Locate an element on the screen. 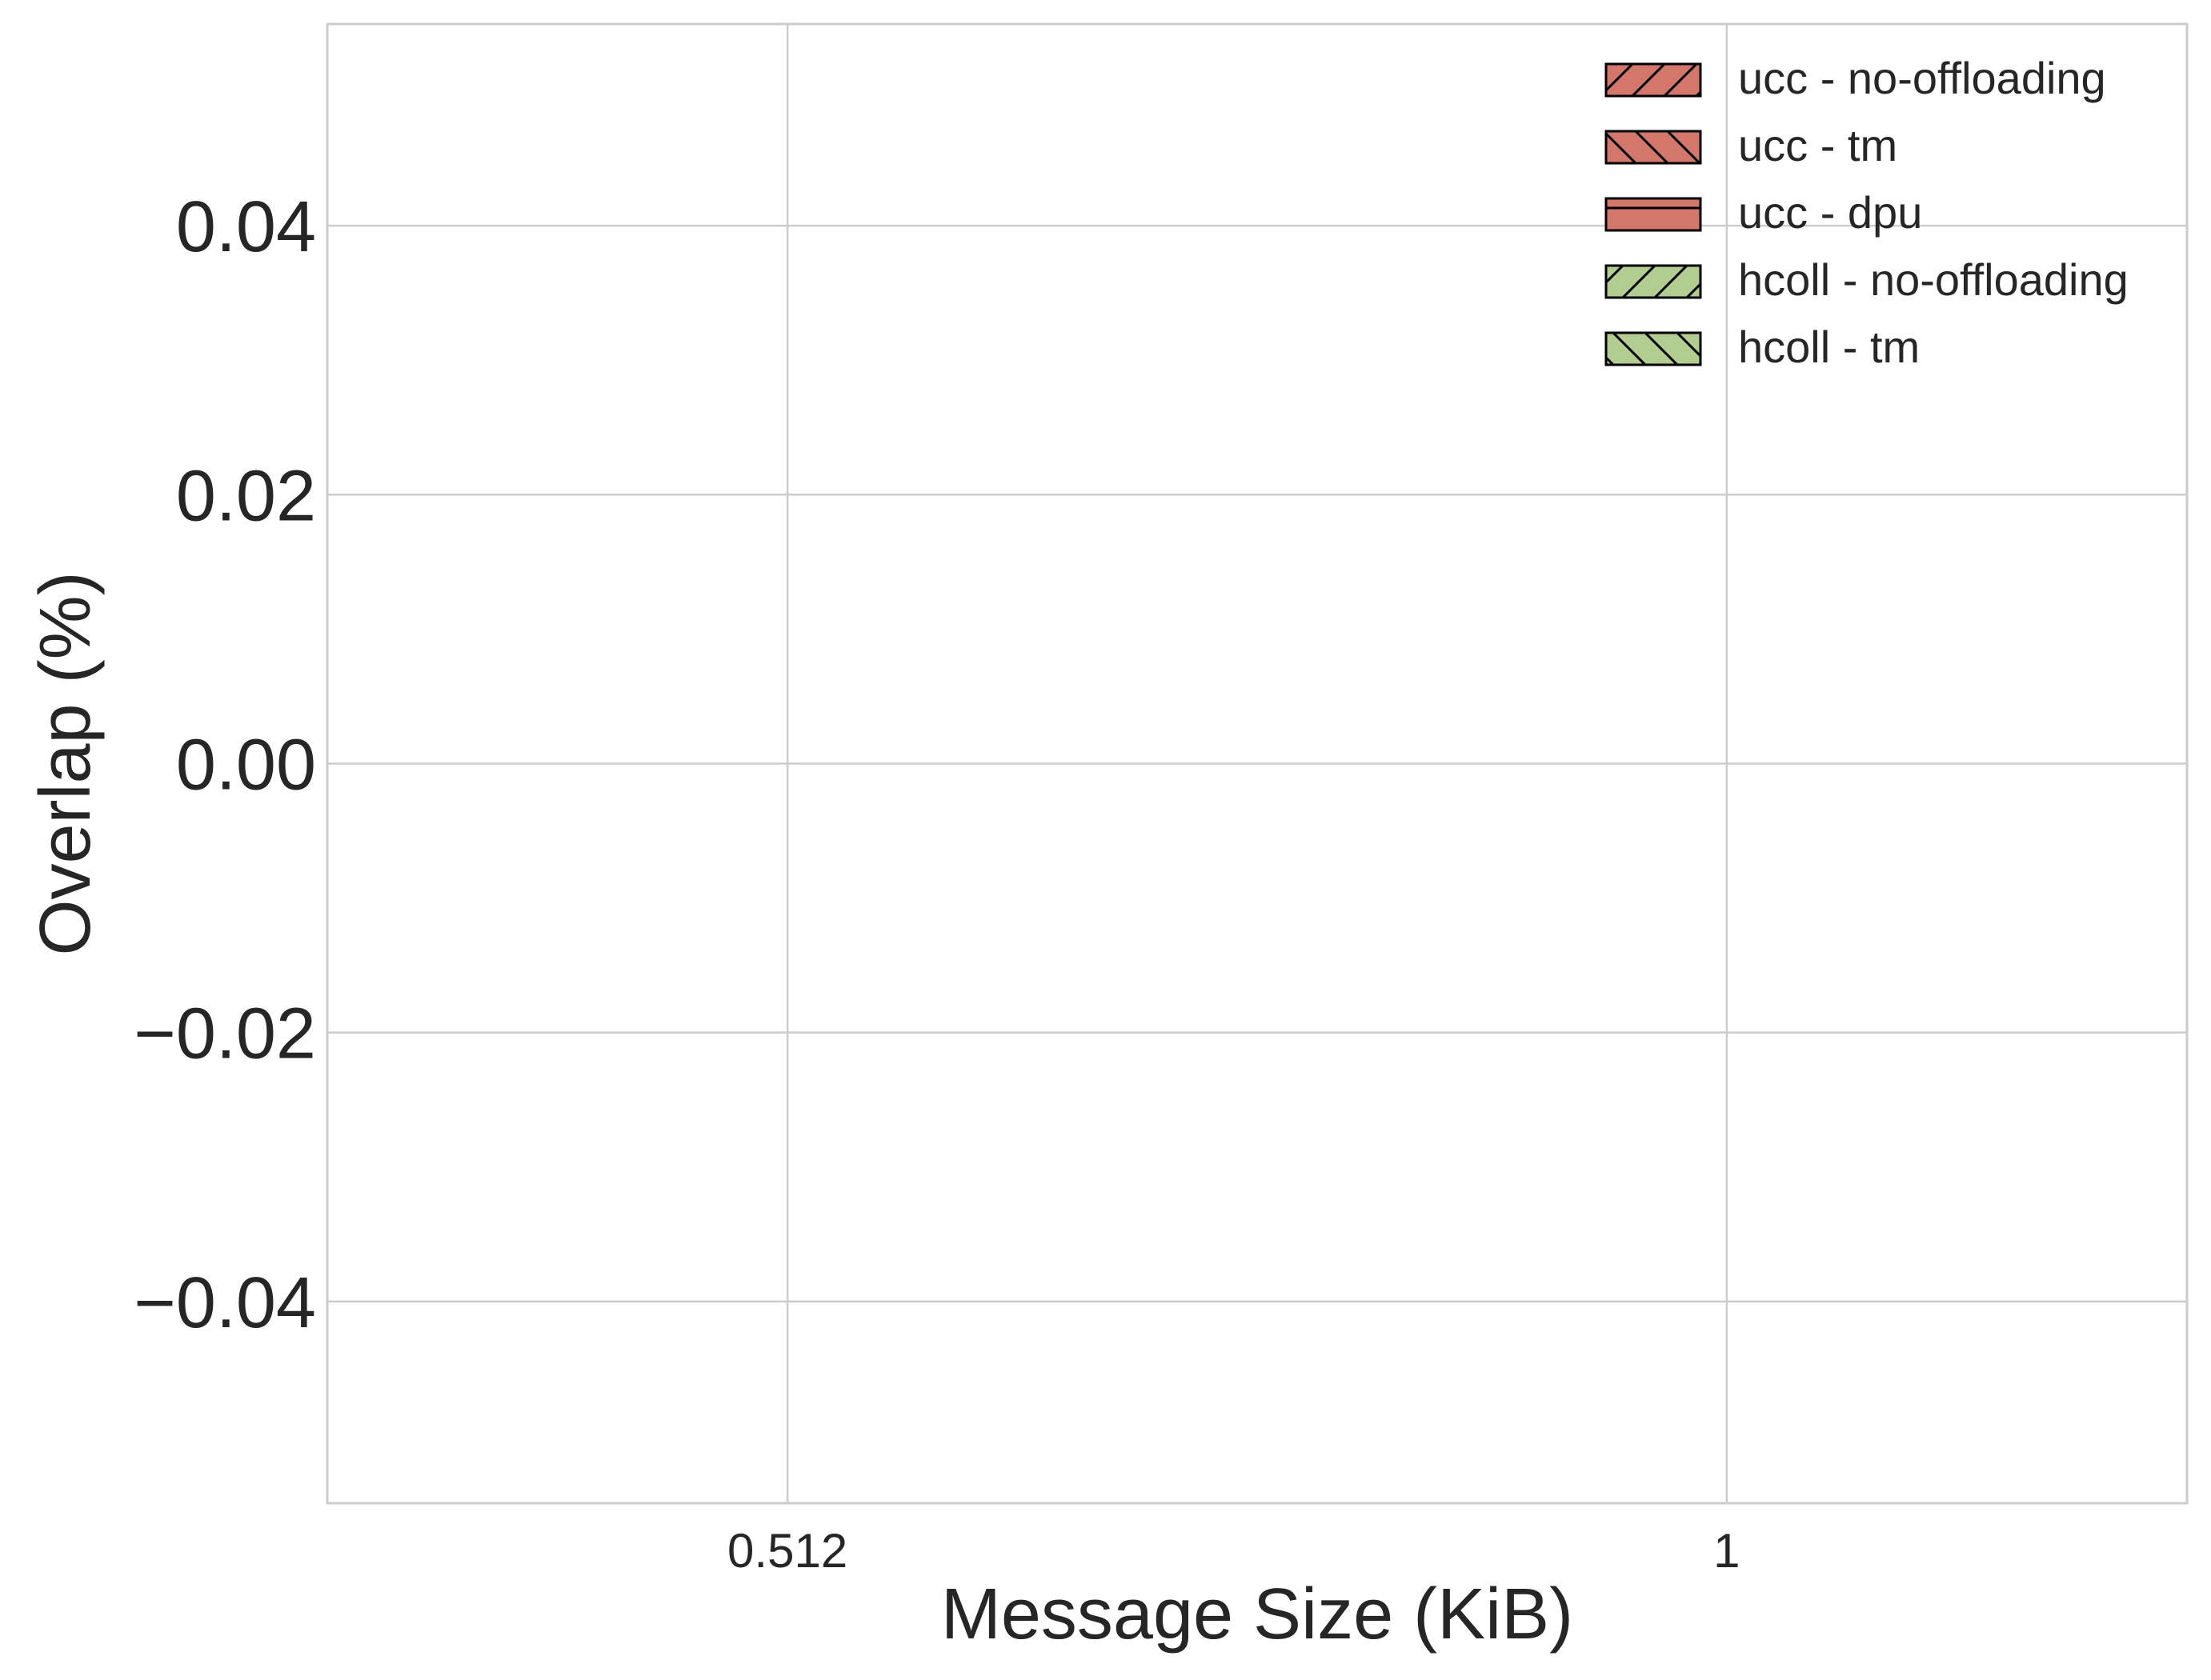 The height and width of the screenshot is (1680, 2211). y-axis-label: Overlap (%) is located at coordinates (66, 763).